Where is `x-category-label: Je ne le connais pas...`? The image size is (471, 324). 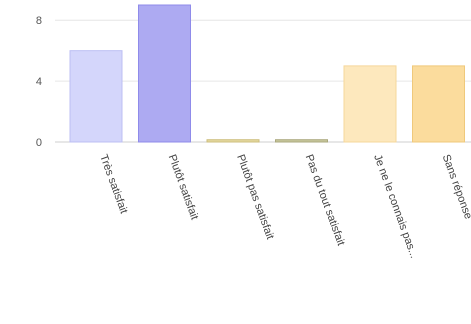 x-category-label: Je ne le connais pas... is located at coordinates (395, 206).